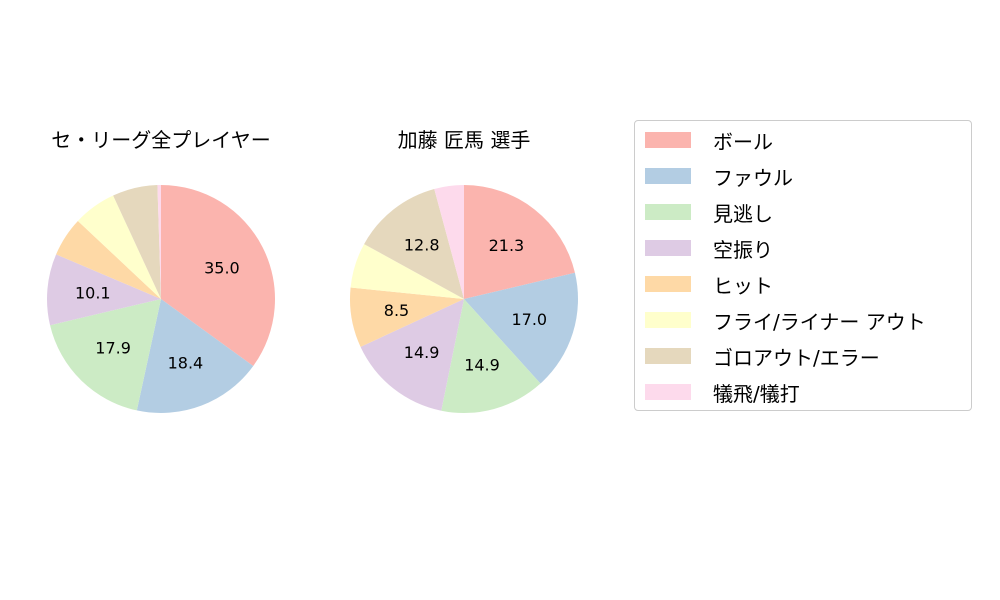 Image resolution: width=1000 pixels, height=600 pixels. What do you see at coordinates (93, 293) in the screenshot?
I see `slice-label-swinging-strike: 10.1` at bounding box center [93, 293].